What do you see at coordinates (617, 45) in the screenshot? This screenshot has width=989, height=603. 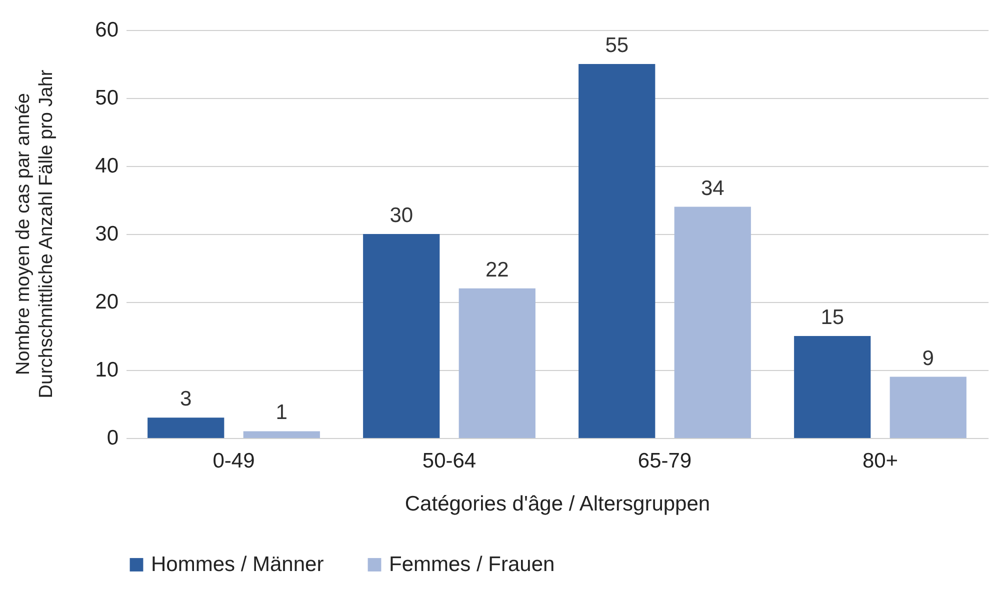 I see `data-label: 55` at bounding box center [617, 45].